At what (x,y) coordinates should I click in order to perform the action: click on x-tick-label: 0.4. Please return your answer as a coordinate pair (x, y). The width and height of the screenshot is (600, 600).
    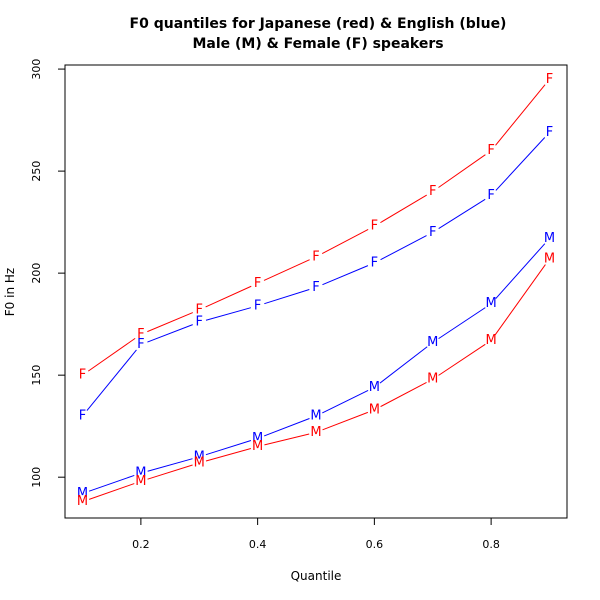
    Looking at the image, I should click on (258, 544).